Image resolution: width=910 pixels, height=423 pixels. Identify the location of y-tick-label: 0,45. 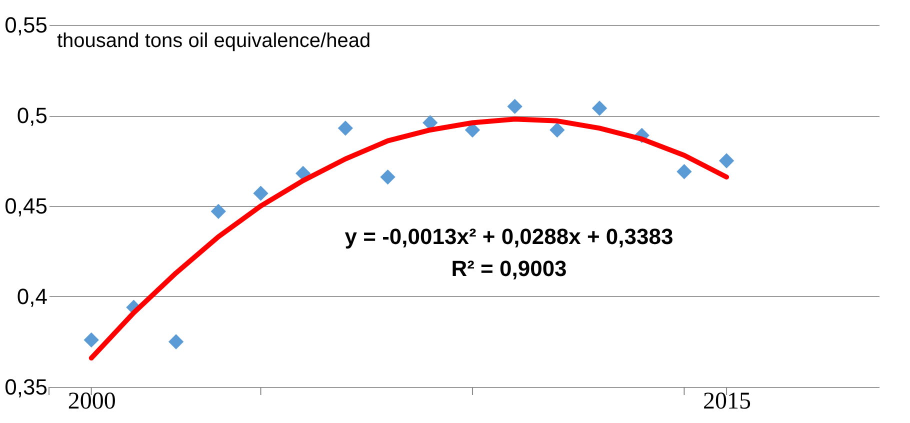
(26, 206).